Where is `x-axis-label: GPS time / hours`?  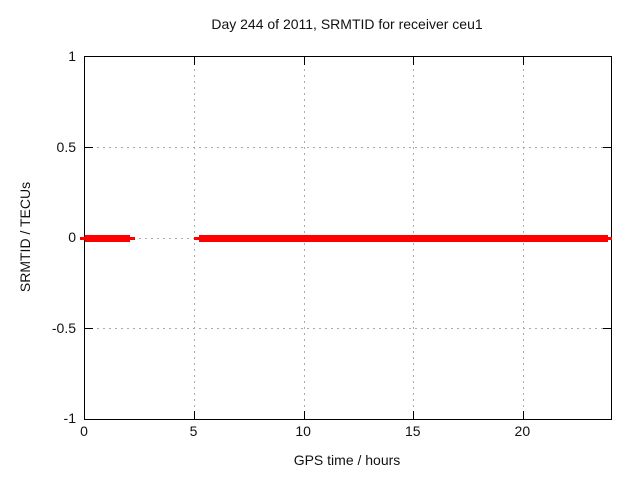 x-axis-label: GPS time / hours is located at coordinates (347, 460).